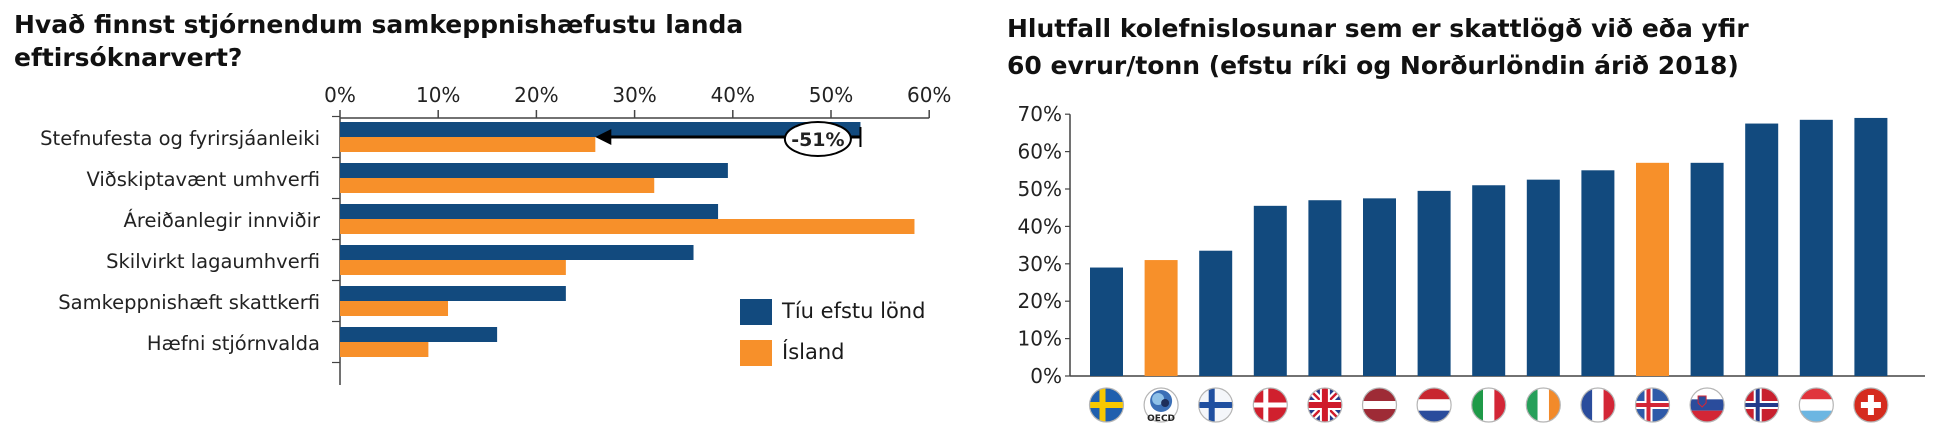 This screenshot has height=447, width=1939. I want to click on x-tick-label: 50%, so click(831, 95).